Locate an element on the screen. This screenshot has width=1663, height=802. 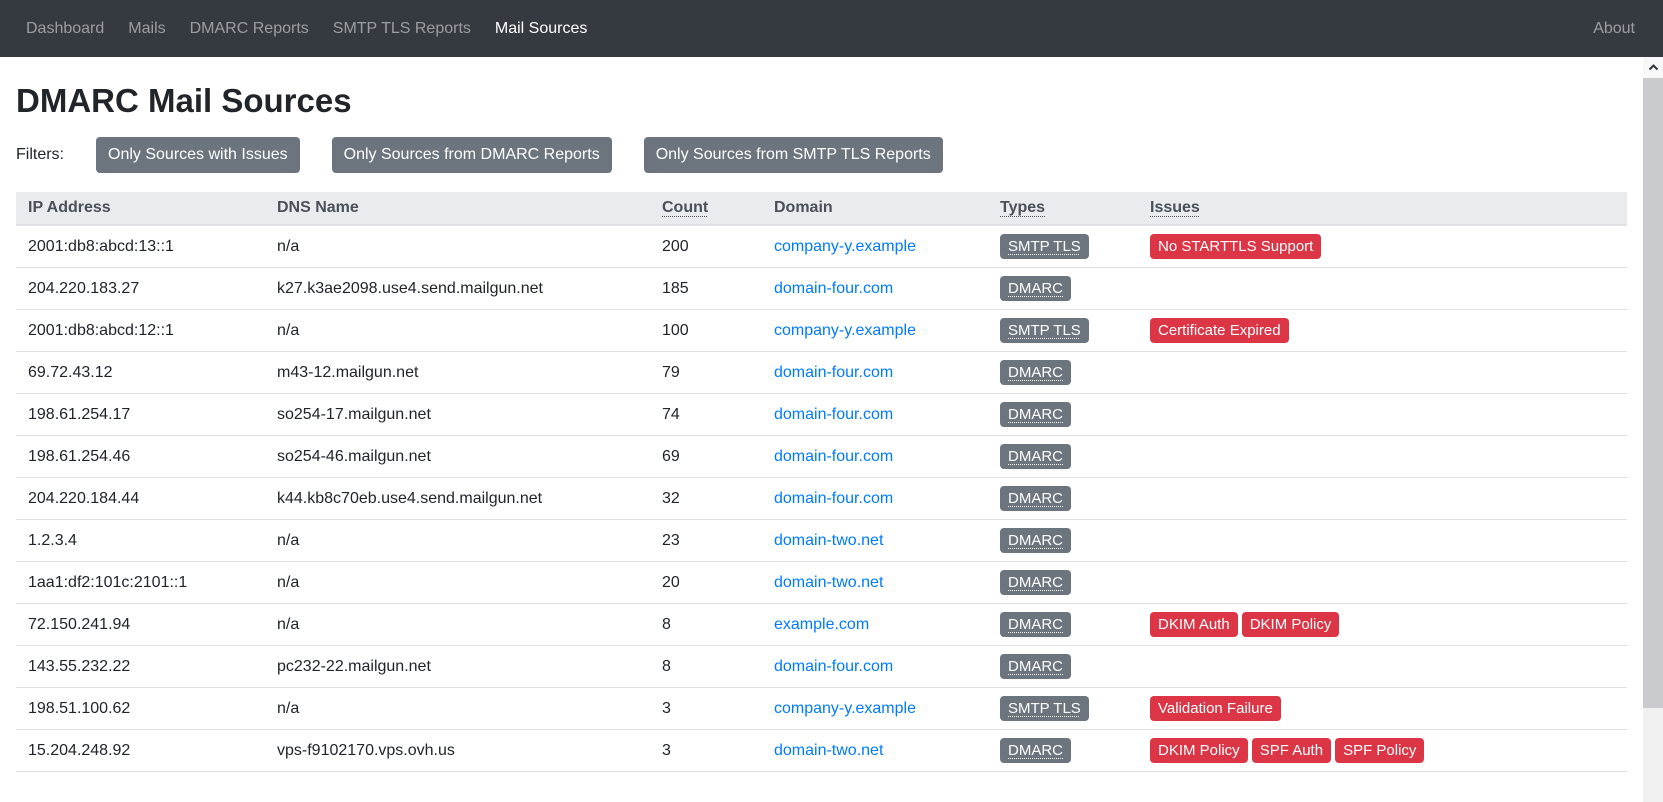
filters-label: Filters: is located at coordinates (40, 154).